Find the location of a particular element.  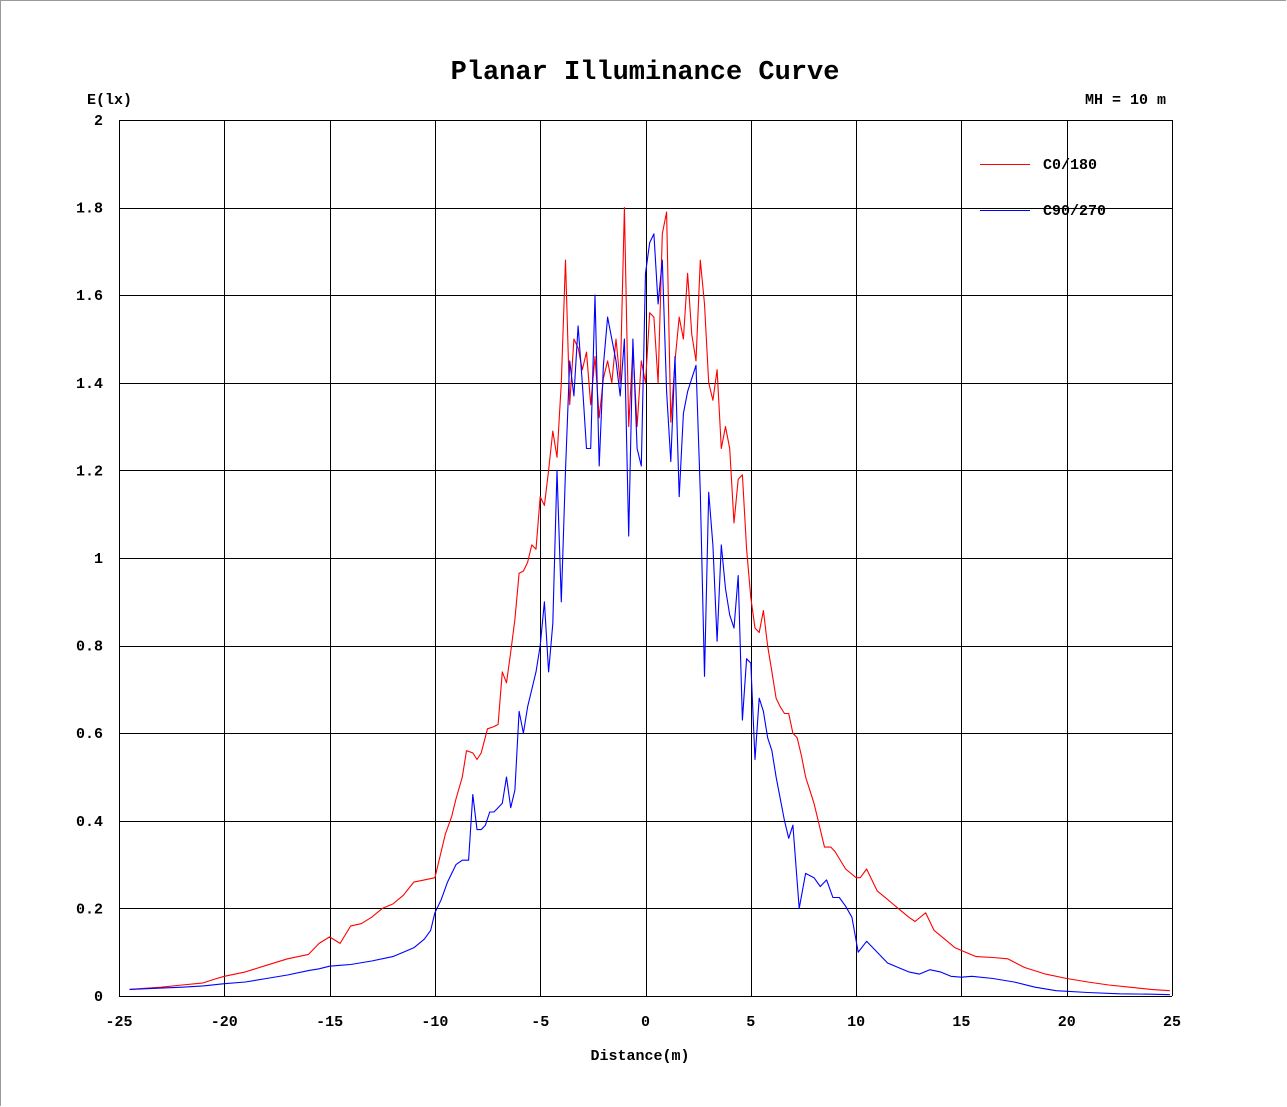

y-tick-label: 0.4 is located at coordinates (89, 822).